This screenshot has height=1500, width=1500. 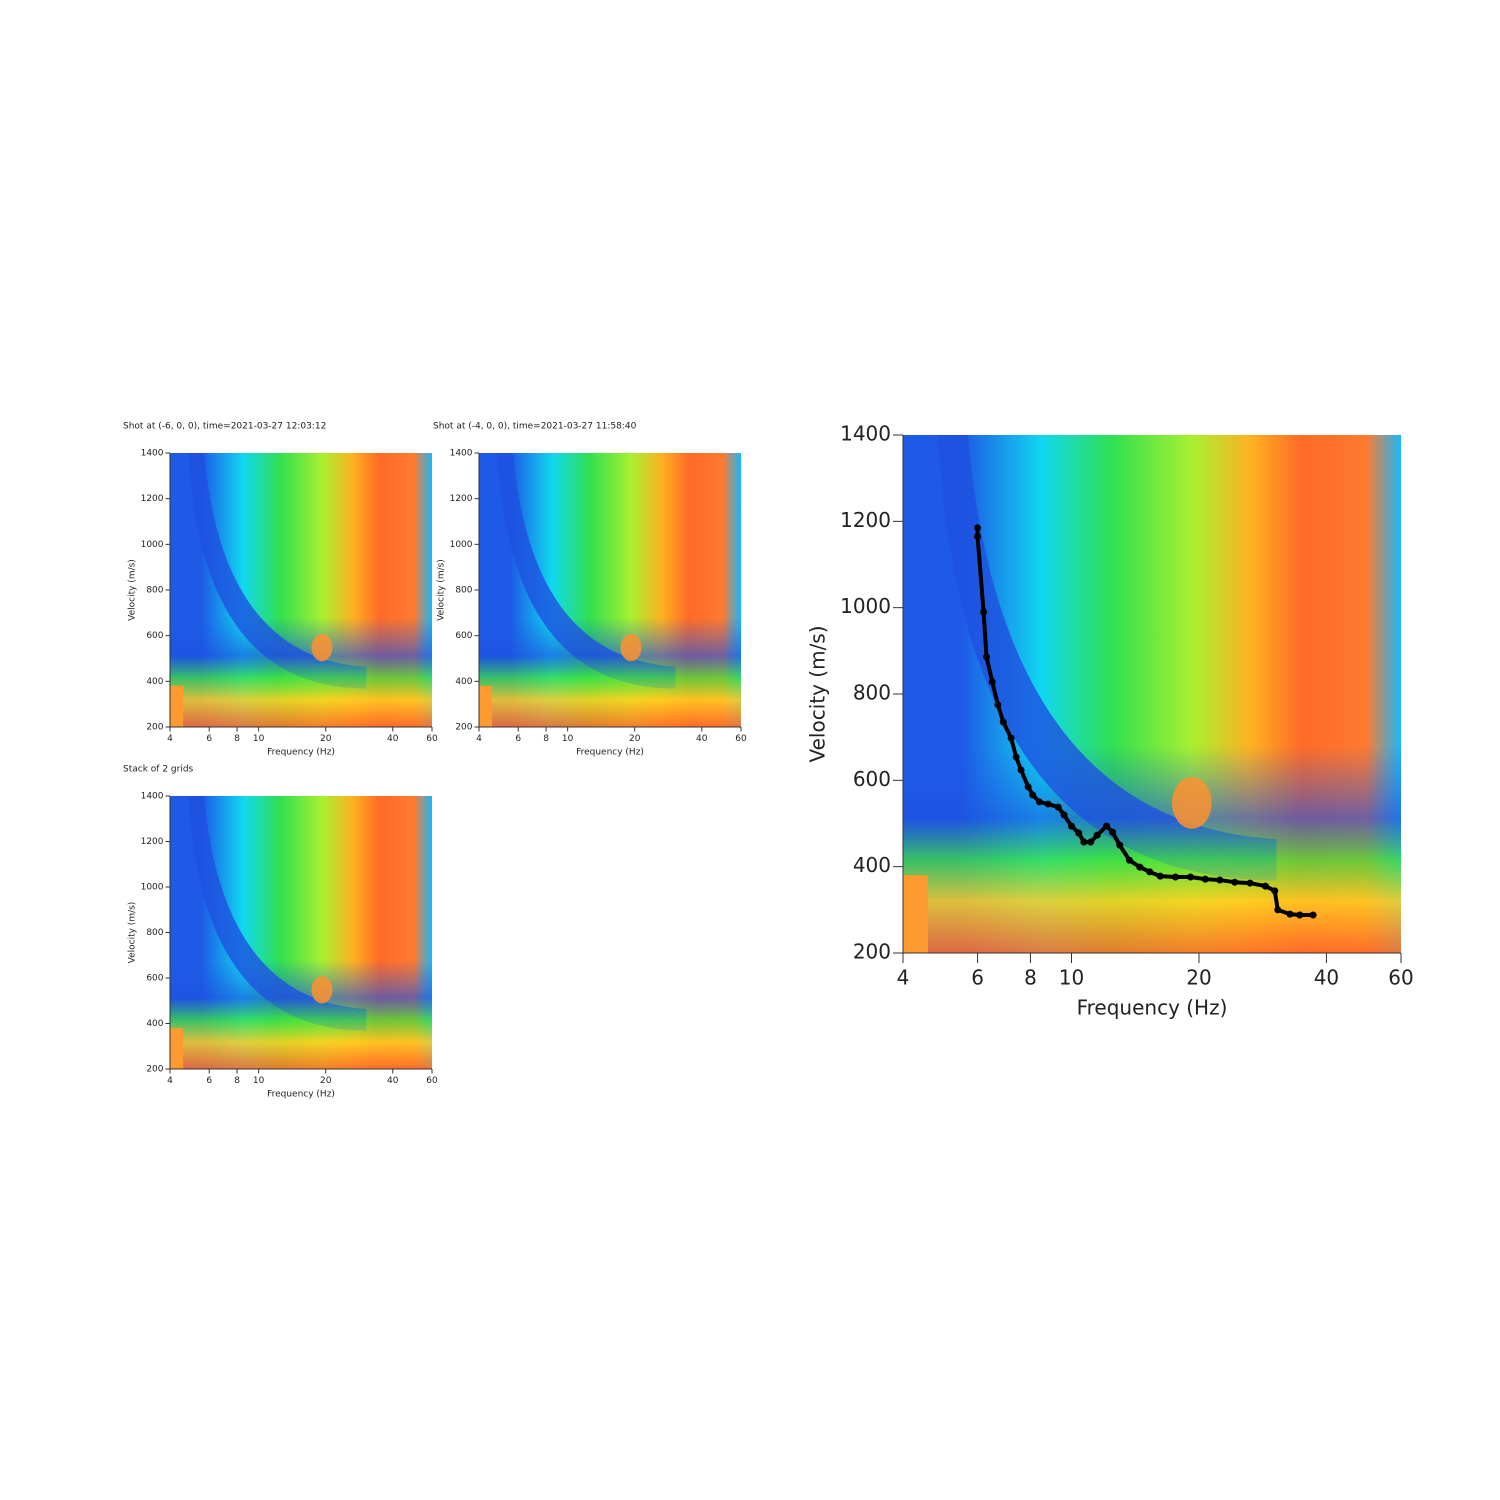 I want to click on panel-title: Stack of 2 grids, so click(x=158, y=770).